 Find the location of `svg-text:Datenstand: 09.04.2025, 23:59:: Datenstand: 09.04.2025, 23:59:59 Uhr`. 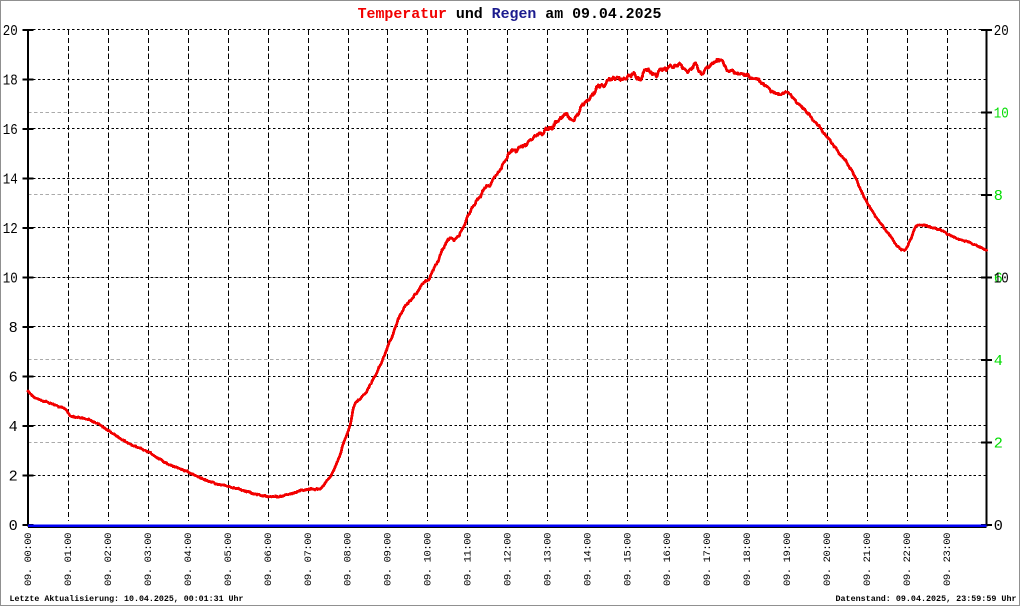

svg-text:Datenstand: 09.04.2025, 23:59:: Datenstand: 09.04.2025, 23:59:59 Uhr is located at coordinates (926, 599).